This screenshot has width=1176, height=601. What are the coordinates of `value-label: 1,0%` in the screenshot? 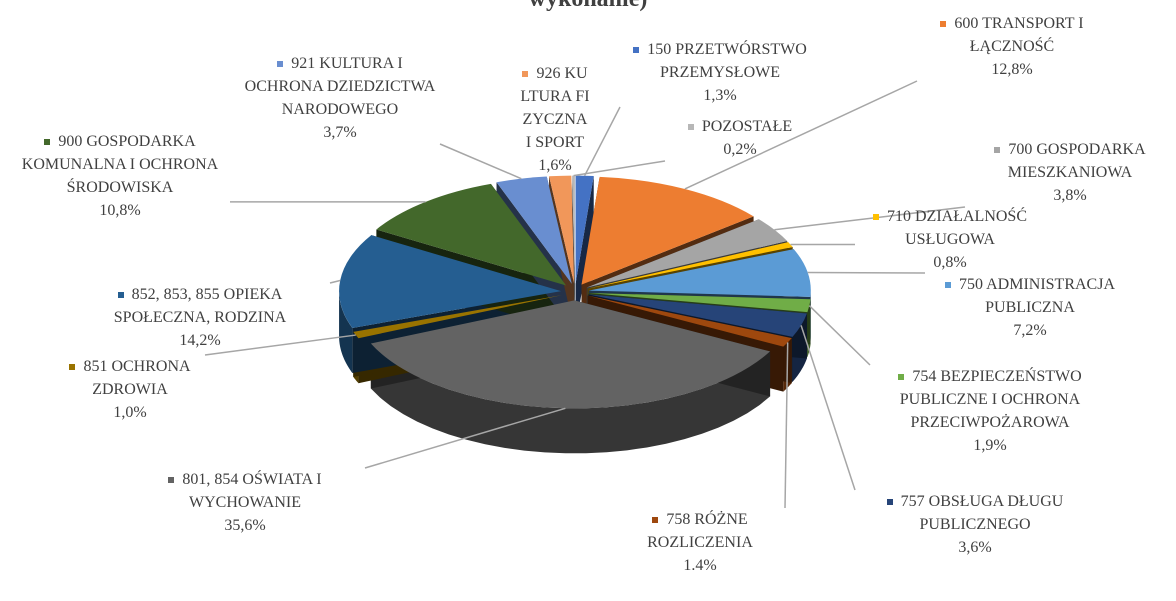 It's located at (130, 412).